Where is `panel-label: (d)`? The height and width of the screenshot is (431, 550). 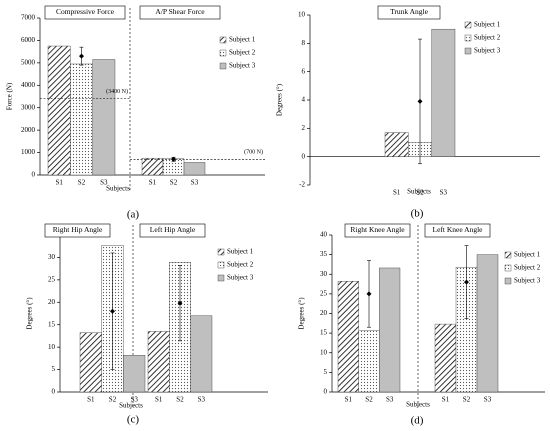
panel-label: (d) is located at coordinates (417, 421).